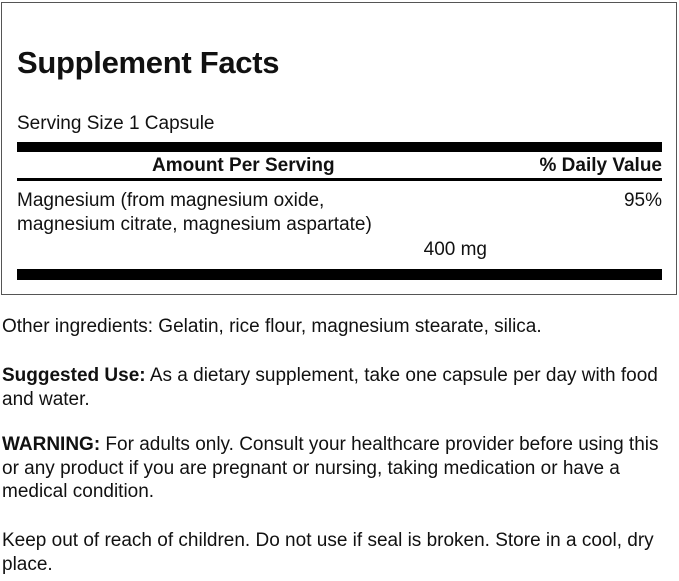  I want to click on amount-per-serving-header: Amount Per Serving, so click(243, 165).